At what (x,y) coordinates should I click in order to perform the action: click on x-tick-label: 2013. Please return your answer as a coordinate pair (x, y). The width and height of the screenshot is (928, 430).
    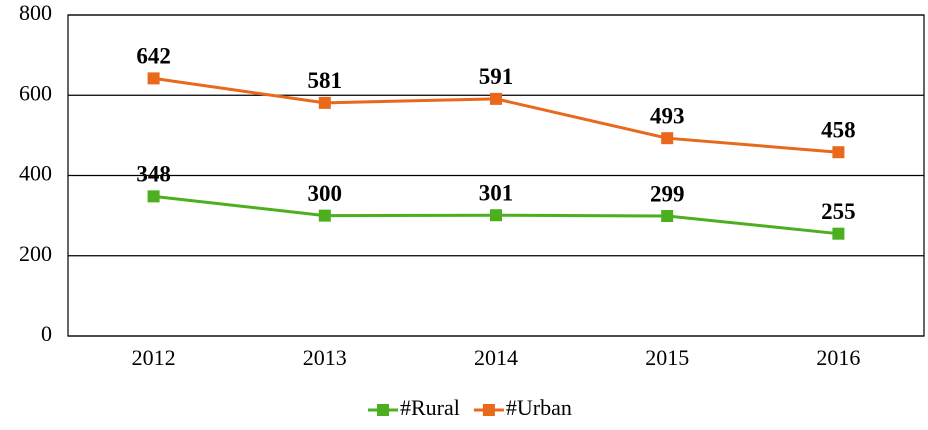
    Looking at the image, I should click on (325, 357).